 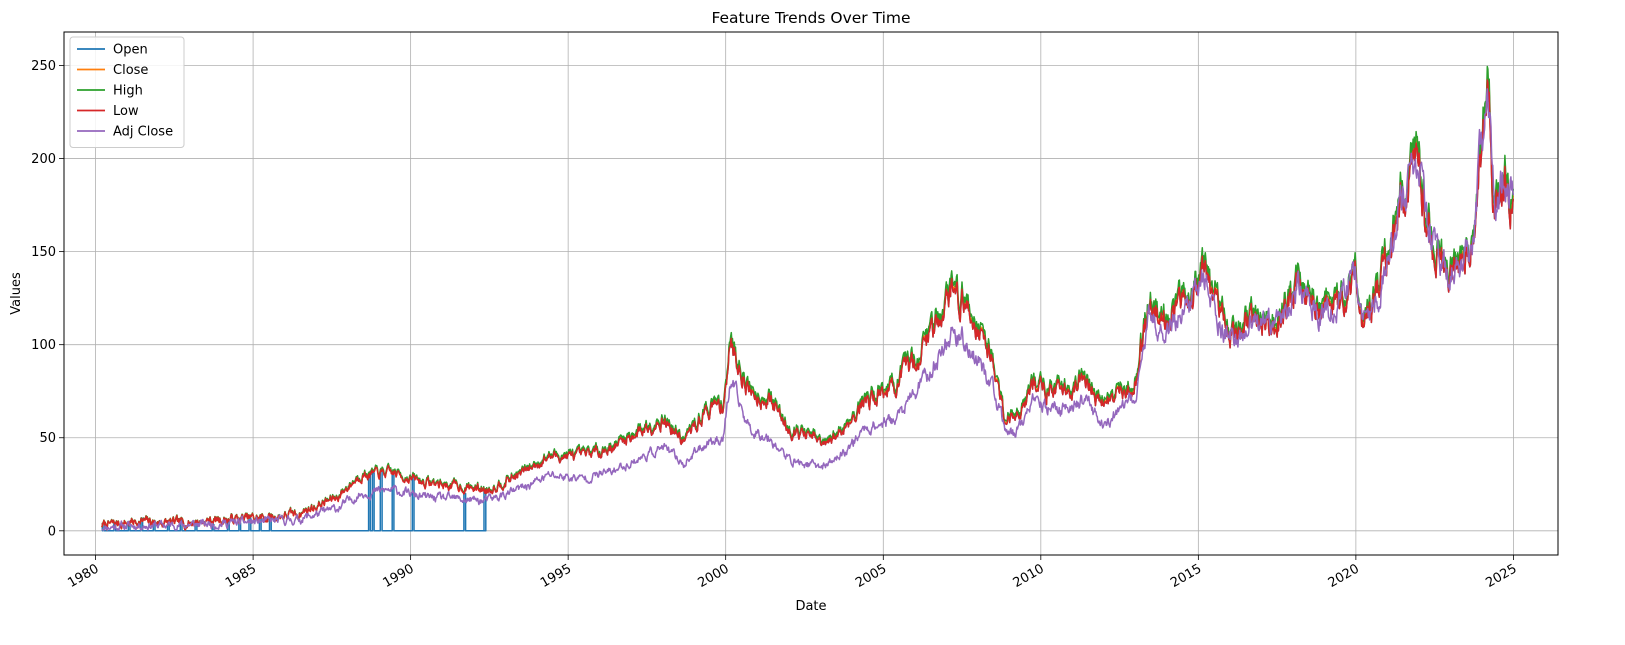 I want to click on legend-entry: Adj Close, so click(x=143, y=132).